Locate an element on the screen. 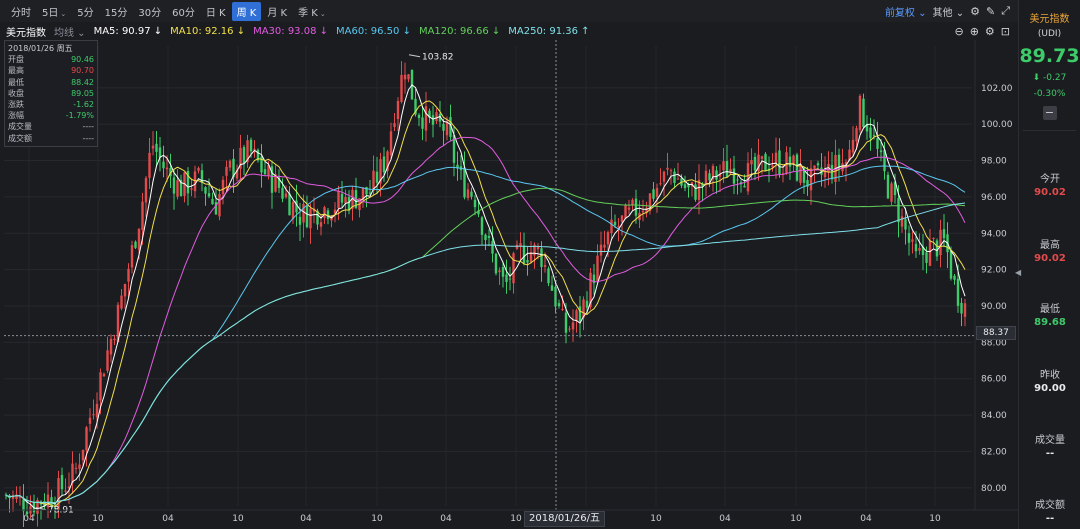 This screenshot has width=1080, height=529. period-tab-label: 15分 is located at coordinates (116, 13).